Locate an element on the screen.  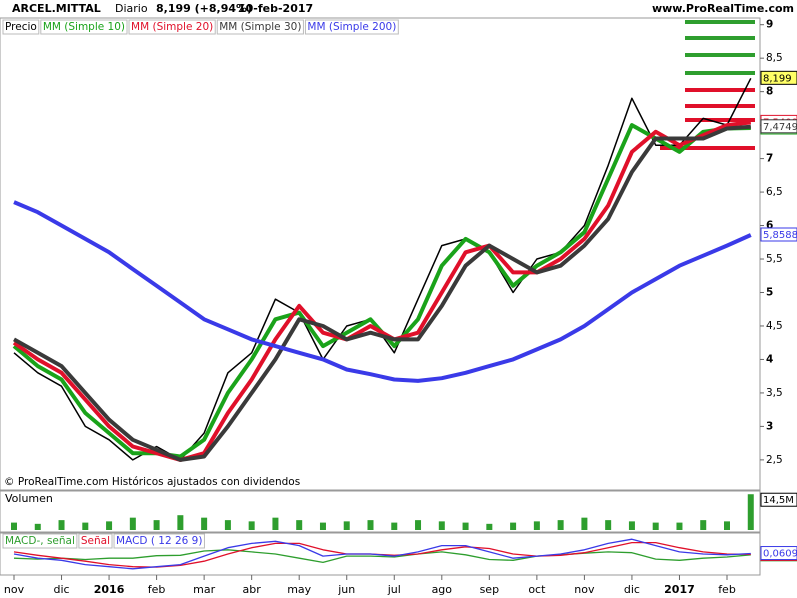
last-value-text: 8,199 is located at coordinates (777, 78).